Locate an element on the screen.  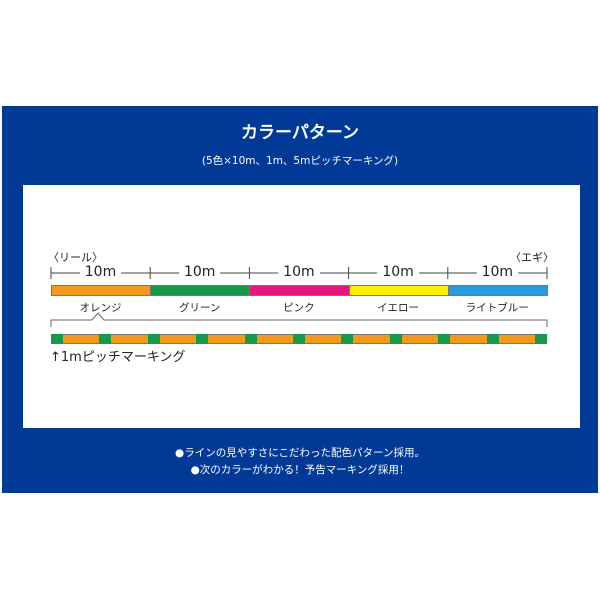
color-label: ピンク is located at coordinates (299, 308).